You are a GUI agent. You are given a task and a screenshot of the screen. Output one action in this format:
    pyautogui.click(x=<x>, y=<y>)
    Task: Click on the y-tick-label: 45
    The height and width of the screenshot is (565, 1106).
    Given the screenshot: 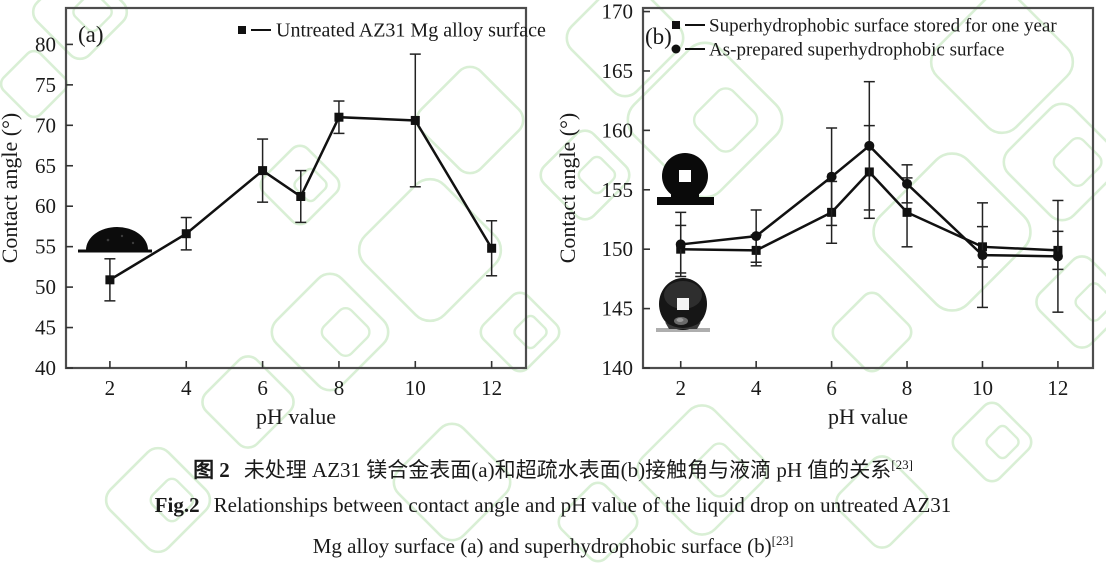 What is the action you would take?
    pyautogui.click(x=45, y=328)
    